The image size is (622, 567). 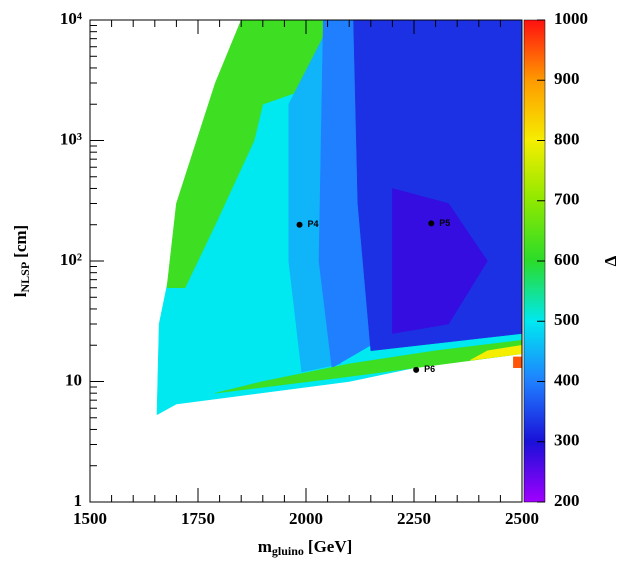 I want to click on x-tick-label: 2250, so click(x=414, y=518).